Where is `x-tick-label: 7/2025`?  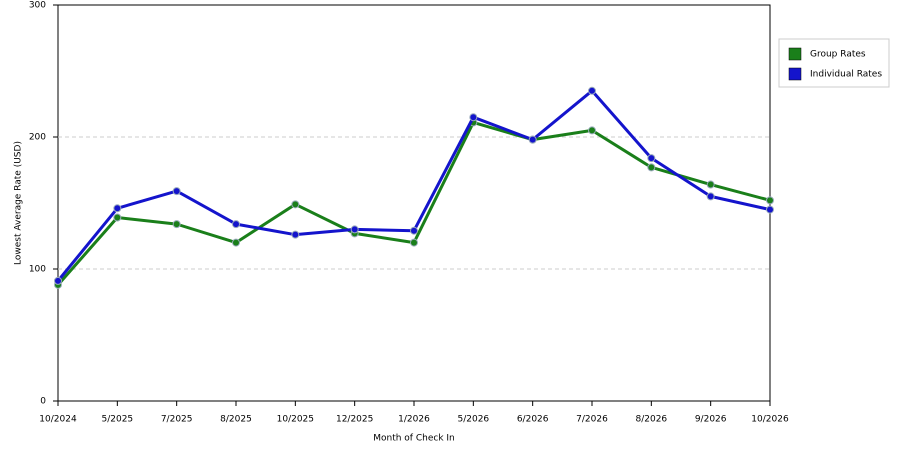 x-tick-label: 7/2025 is located at coordinates (177, 420).